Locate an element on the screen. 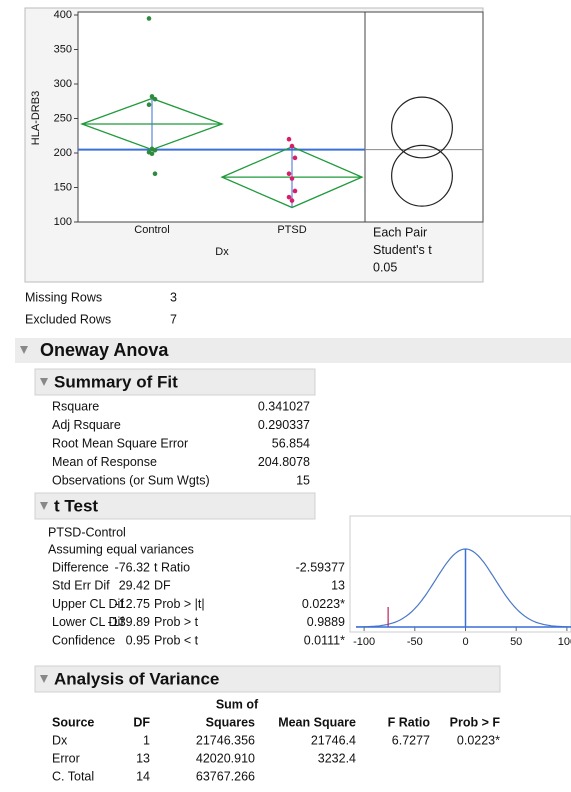 The image size is (571, 792). label: Difference is located at coordinates (80, 567).